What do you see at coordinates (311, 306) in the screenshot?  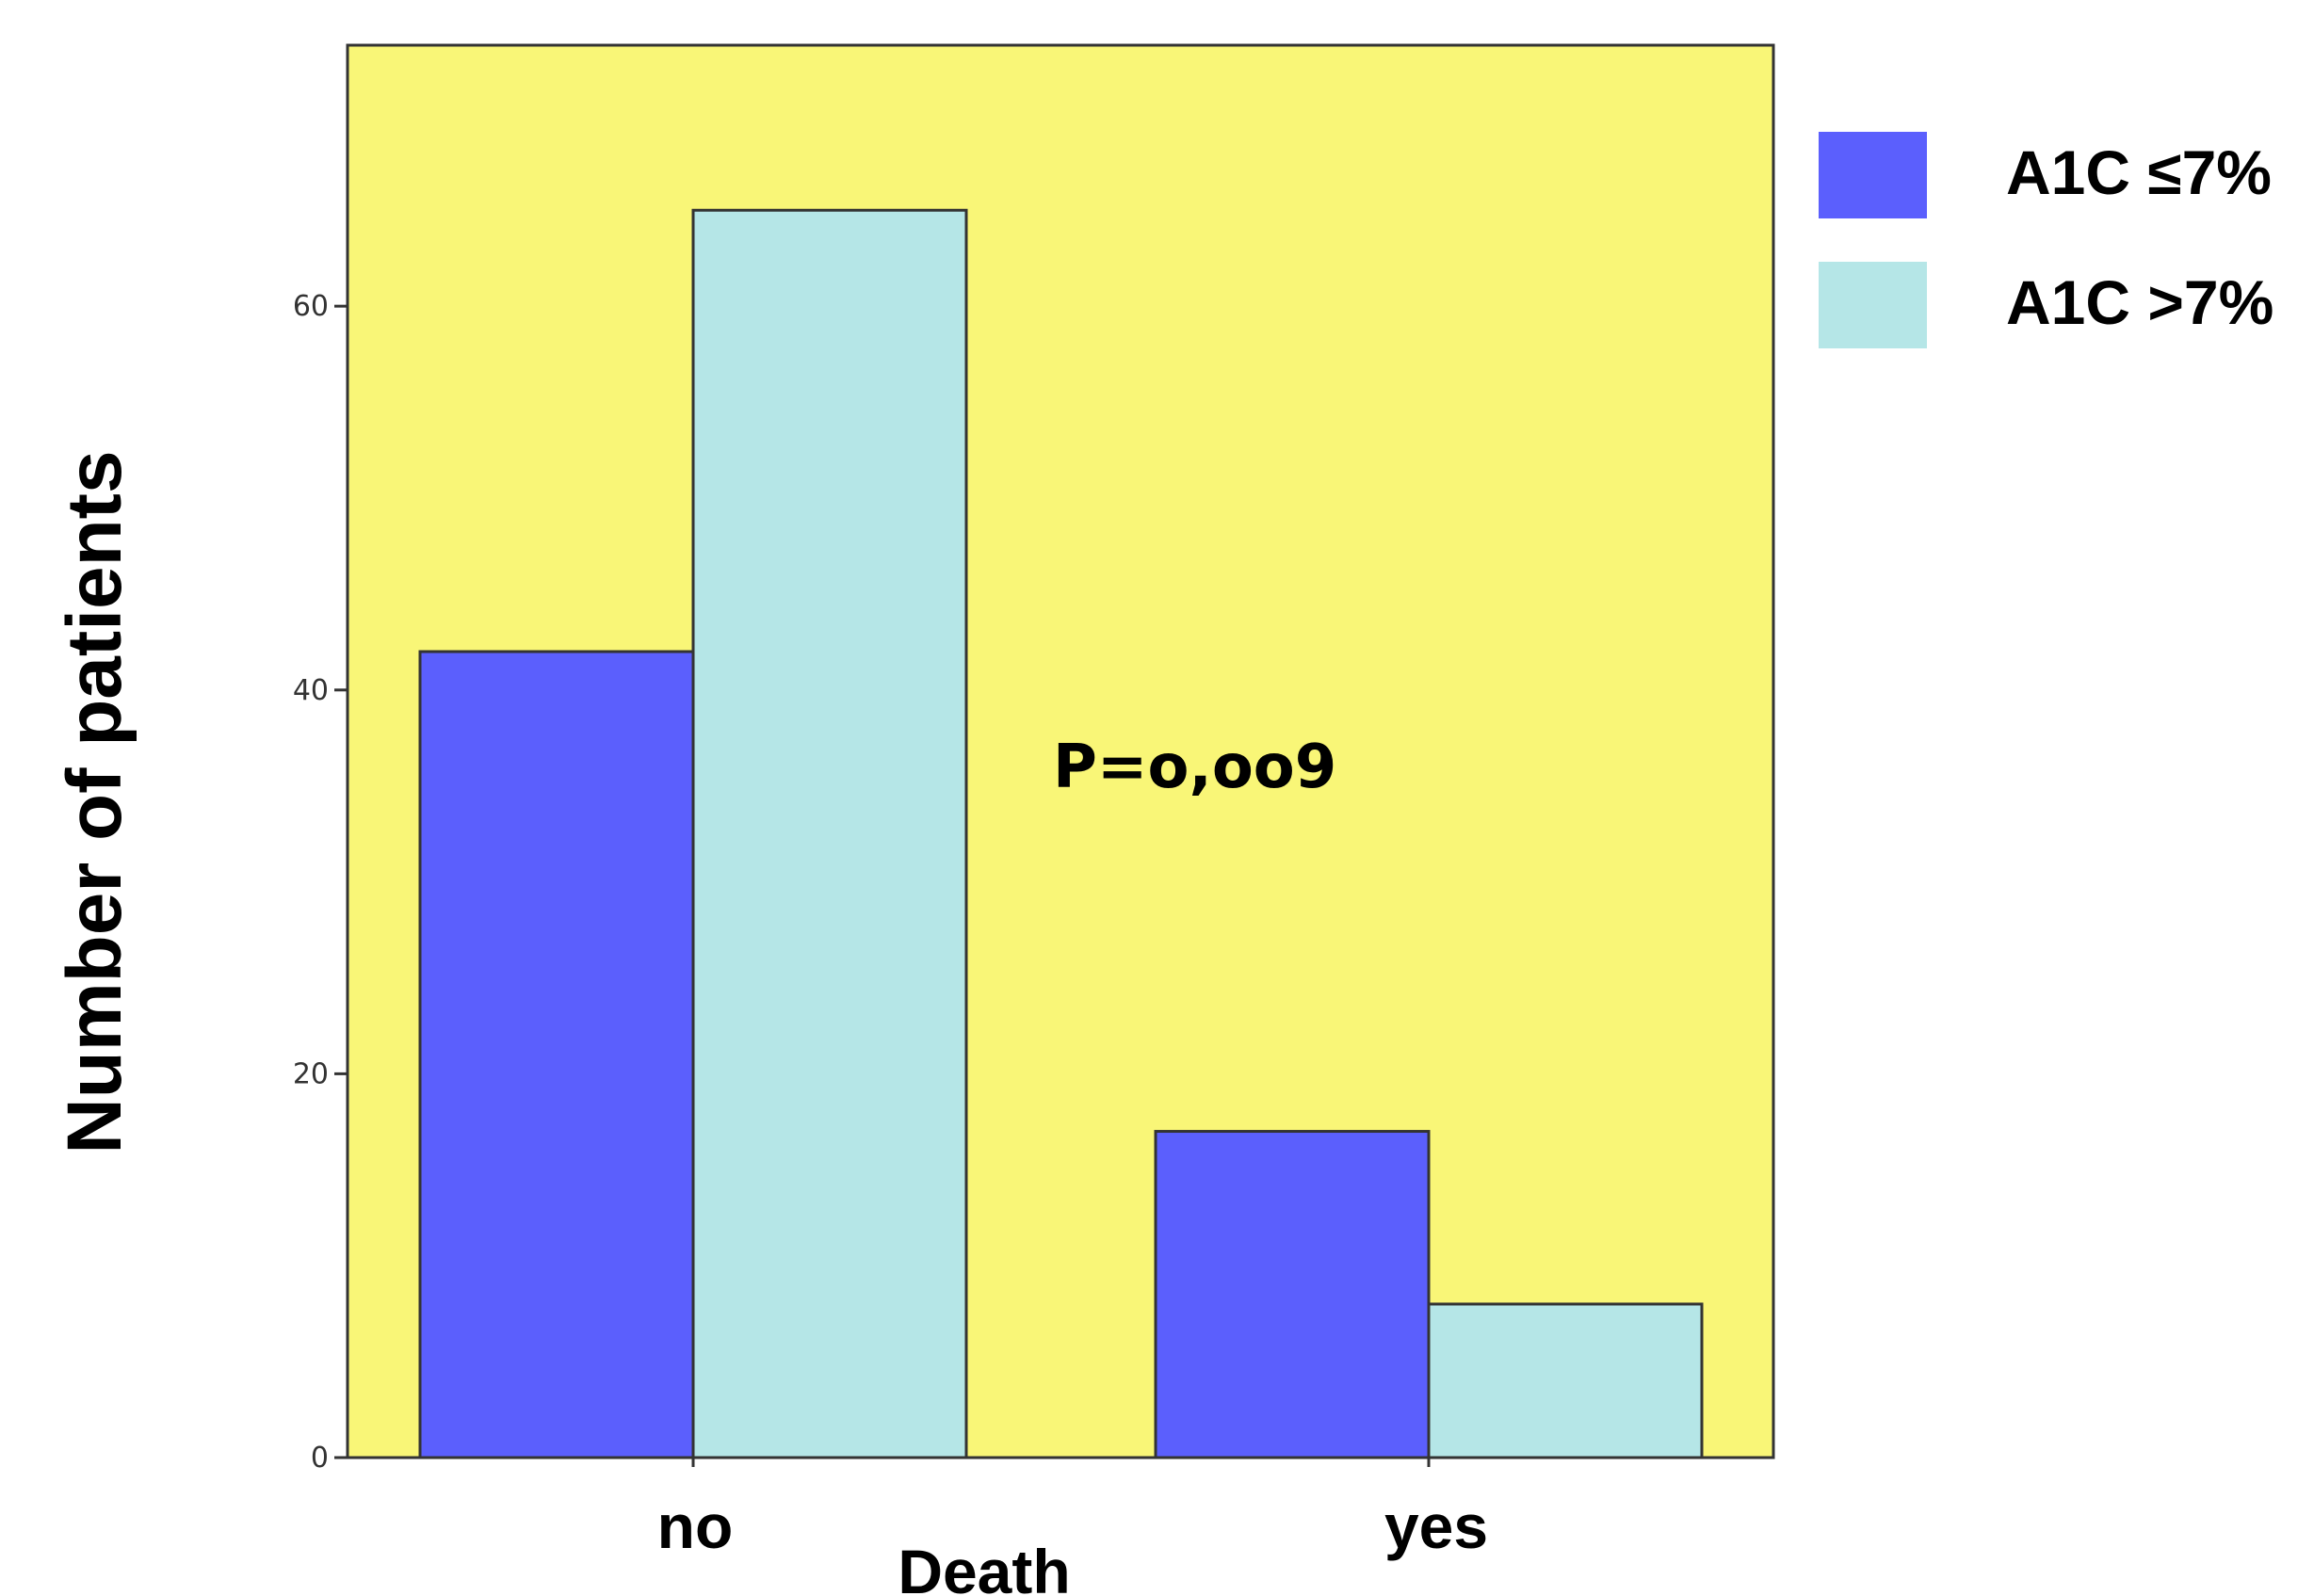 I see `y-tick-label: 60` at bounding box center [311, 306].